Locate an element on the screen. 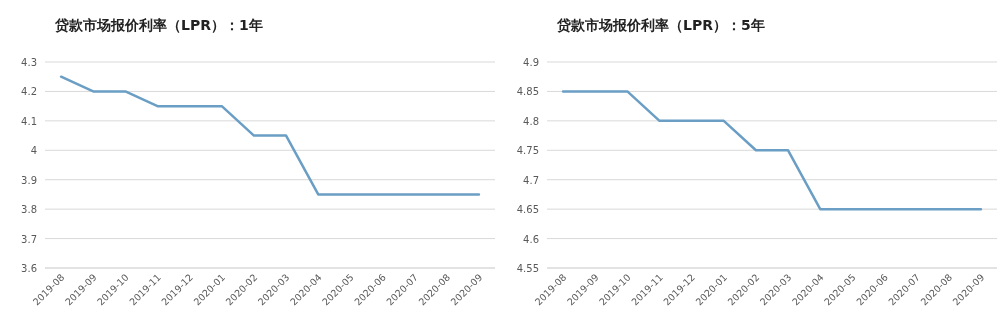  y-tick-label: 4.75 is located at coordinates (527, 151).